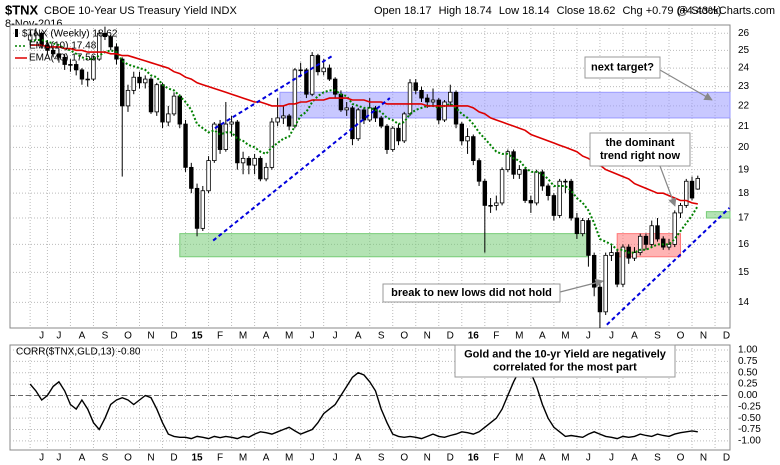 The height and width of the screenshot is (465, 780). What do you see at coordinates (586, 11) in the screenshot?
I see `quote-close: Close 18.62` at bounding box center [586, 11].